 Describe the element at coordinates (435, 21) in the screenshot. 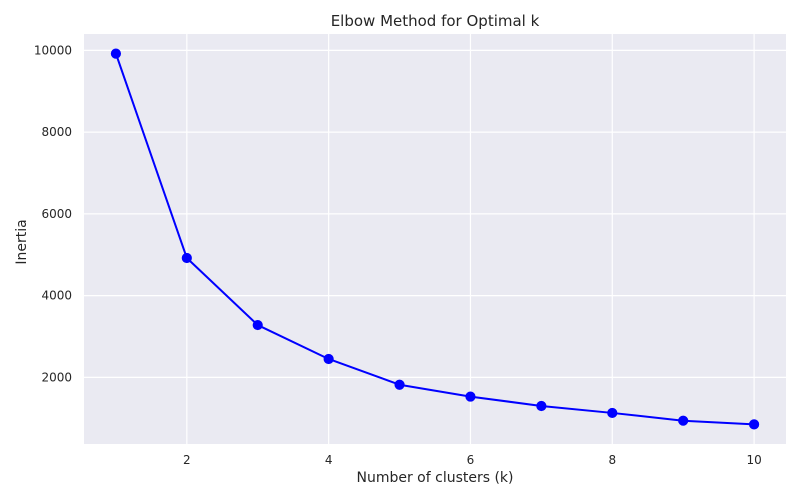

I see `chart-title: Elbow Method for Optimal k` at that location.